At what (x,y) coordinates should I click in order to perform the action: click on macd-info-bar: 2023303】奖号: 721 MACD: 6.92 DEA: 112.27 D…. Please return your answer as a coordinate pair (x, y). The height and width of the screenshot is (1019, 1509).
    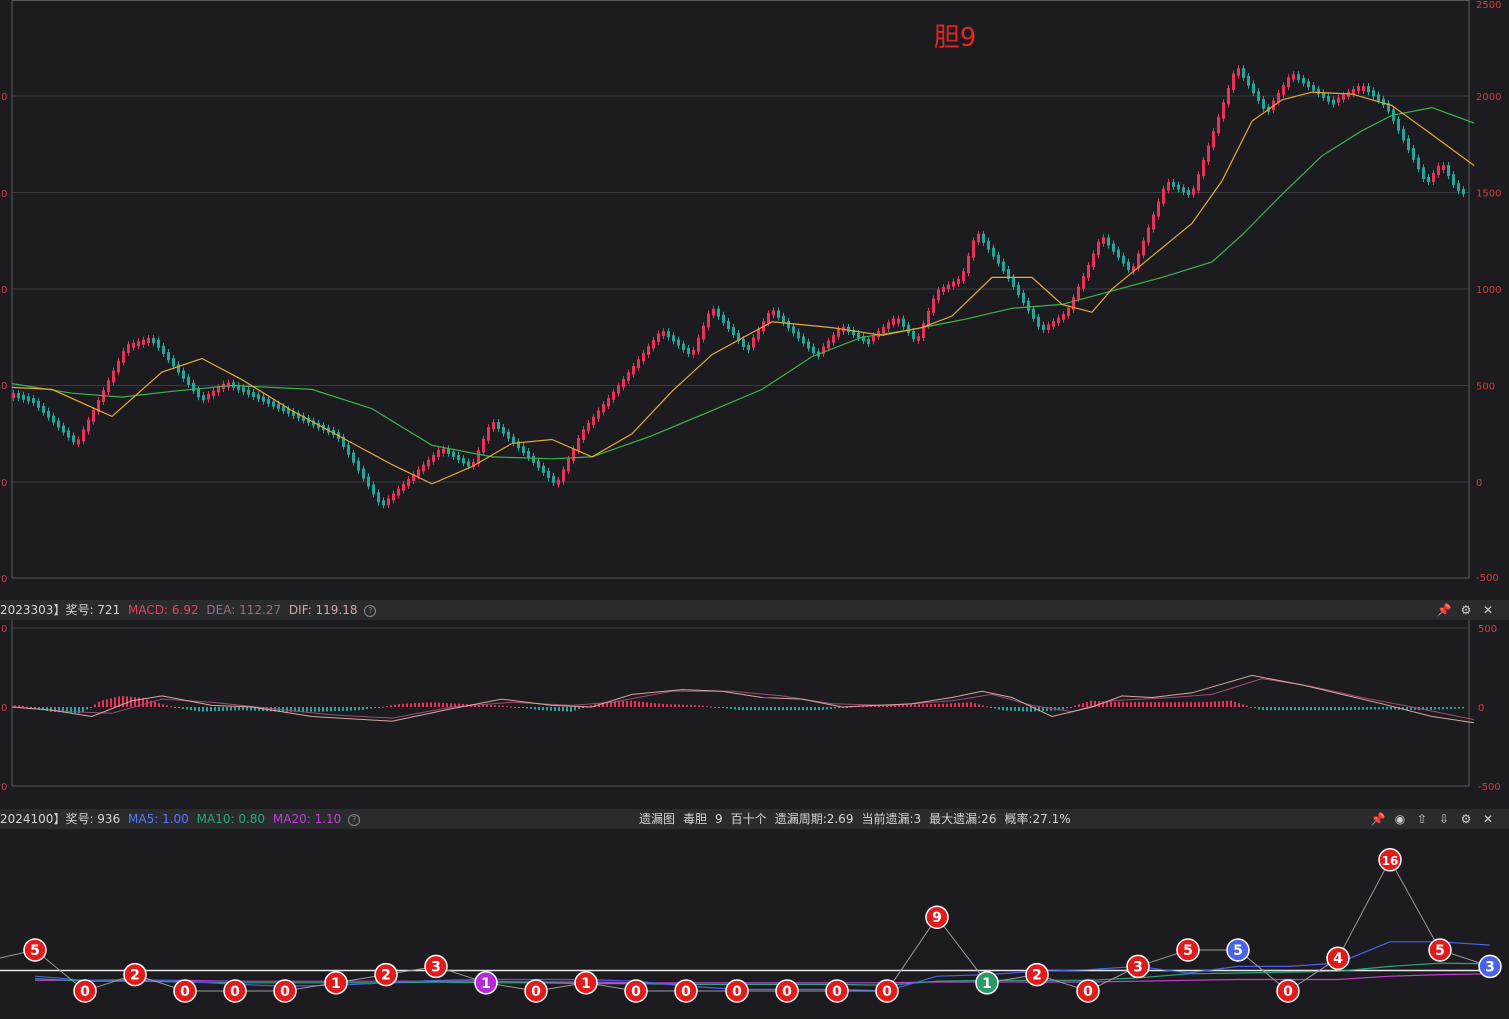
    Looking at the image, I should click on (754, 610).